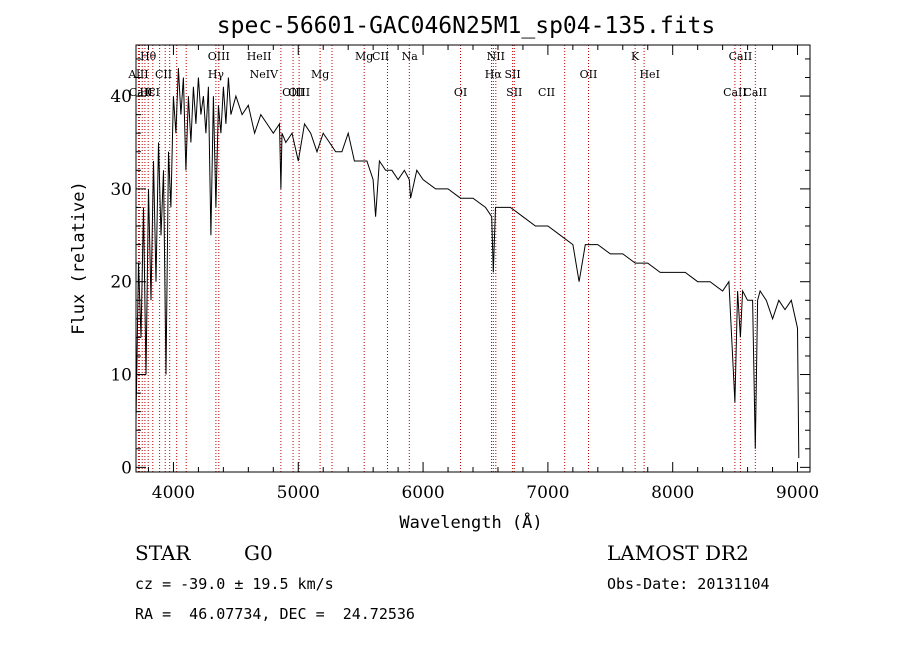 The height and width of the screenshot is (649, 900). What do you see at coordinates (121, 97) in the screenshot?
I see `y-tick-label-4: 40` at bounding box center [121, 97].